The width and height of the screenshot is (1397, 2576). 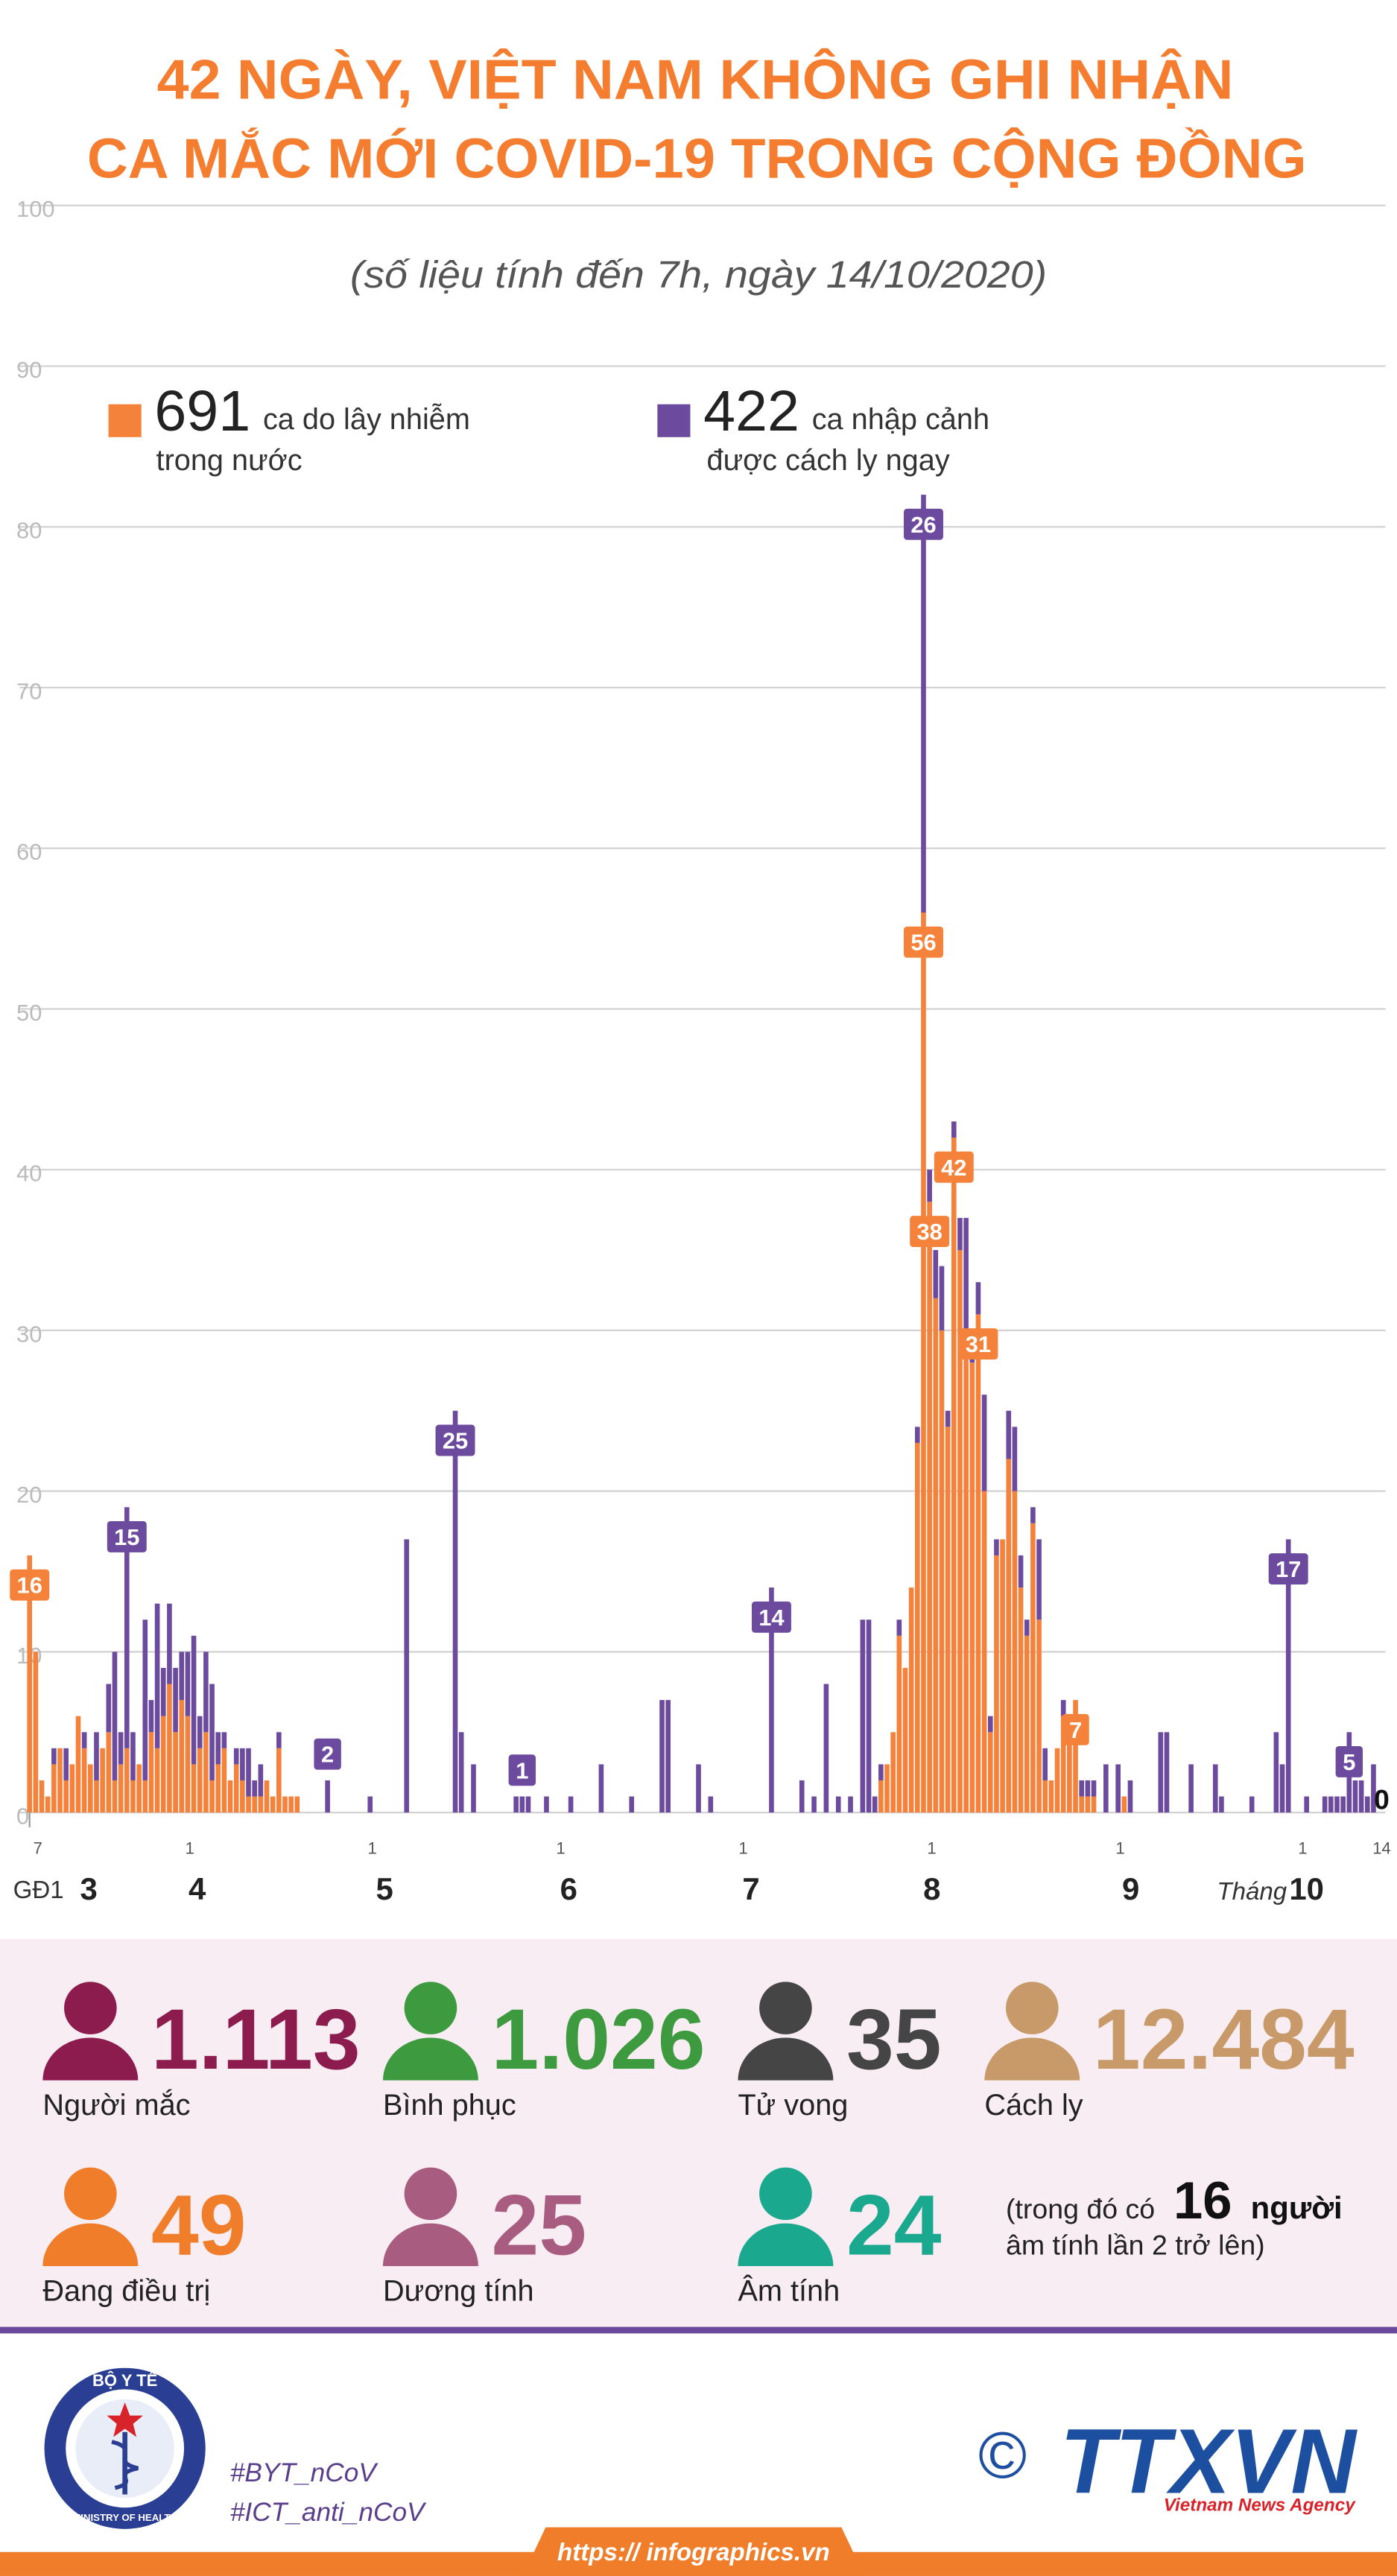 I want to click on agency-logo: TTXVN, so click(x=1209, y=2461).